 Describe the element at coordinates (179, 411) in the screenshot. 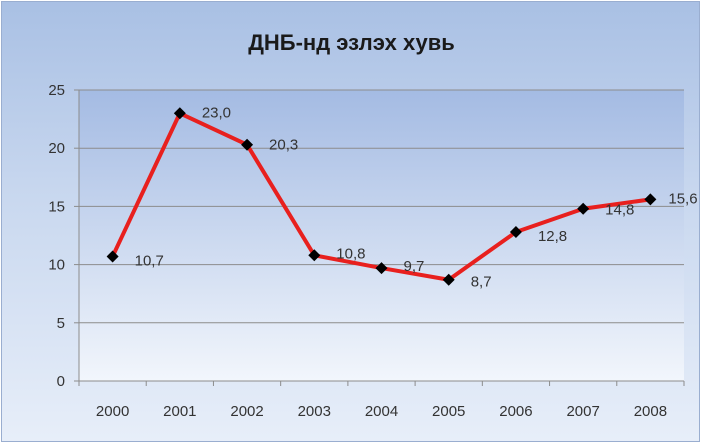

I see `x-tick-label: 2001` at that location.